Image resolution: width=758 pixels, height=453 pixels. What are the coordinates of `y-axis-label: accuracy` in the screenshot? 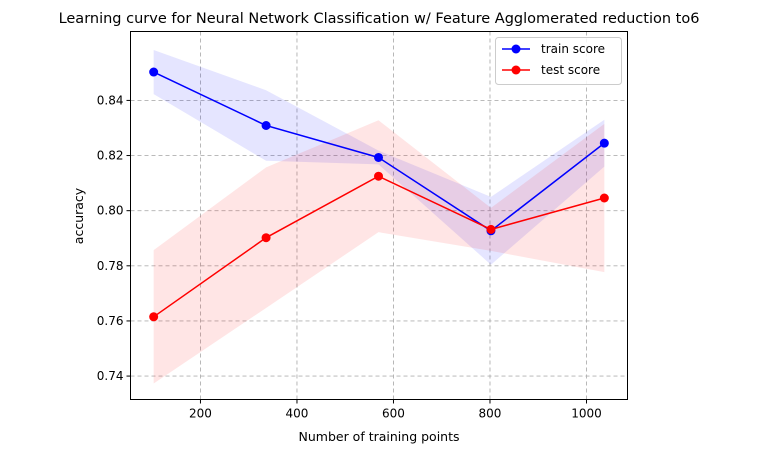 It's located at (78, 215).